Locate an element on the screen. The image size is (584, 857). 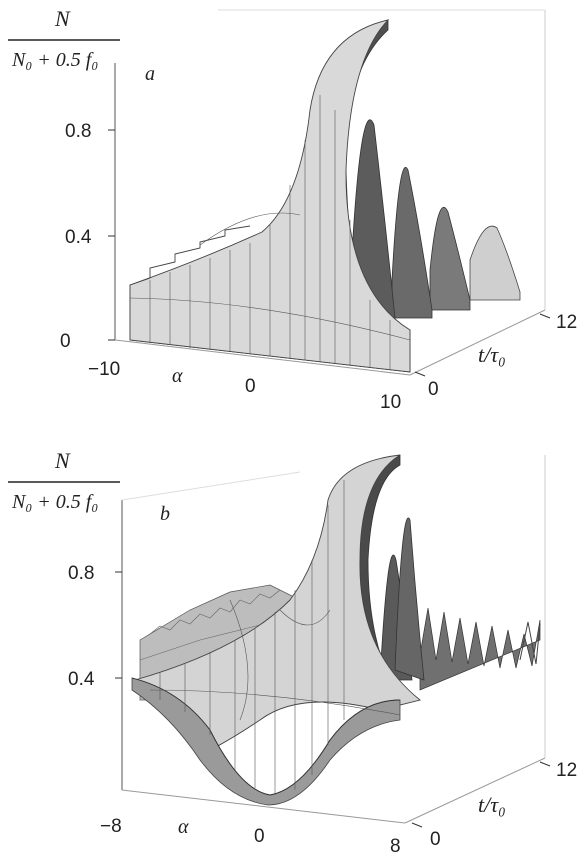
alpha-axis-line-b is located at coordinates (263, 806).